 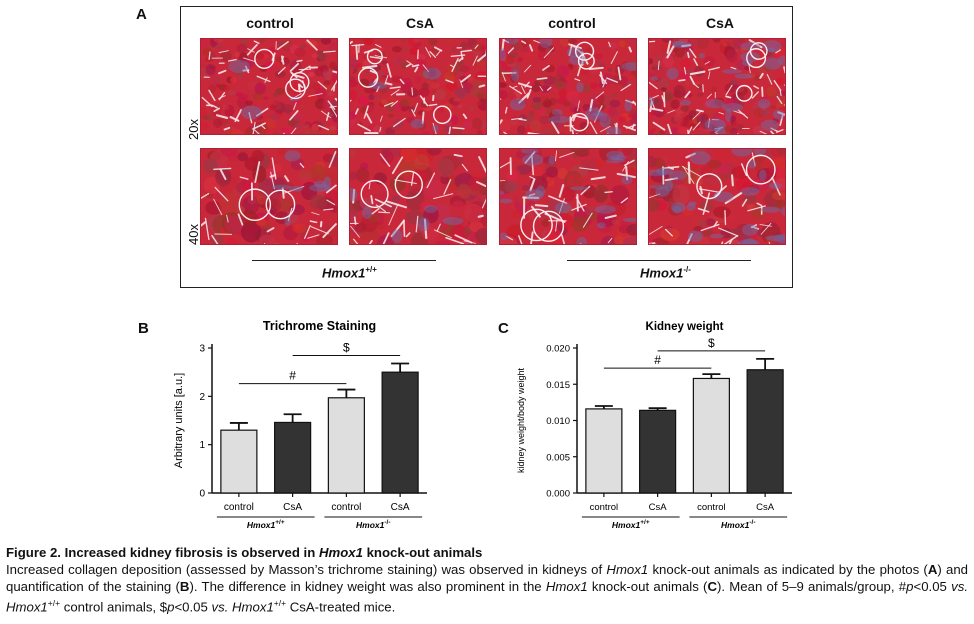 I want to click on y-tick-label: 0.020, so click(x=558, y=349).